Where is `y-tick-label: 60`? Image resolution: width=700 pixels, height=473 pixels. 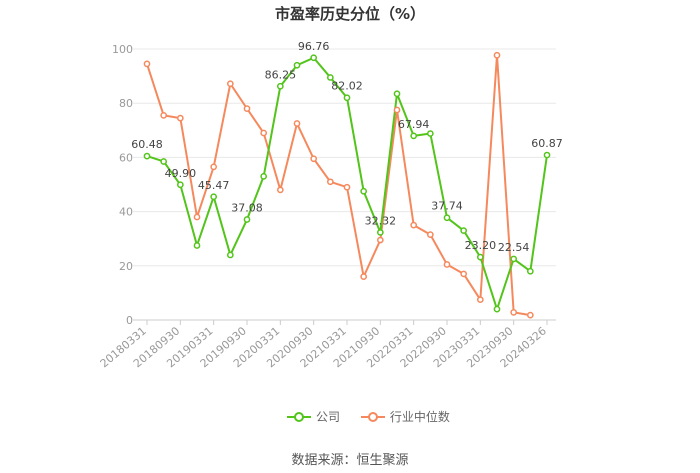
y-tick-label: 60 is located at coordinates (126, 157).